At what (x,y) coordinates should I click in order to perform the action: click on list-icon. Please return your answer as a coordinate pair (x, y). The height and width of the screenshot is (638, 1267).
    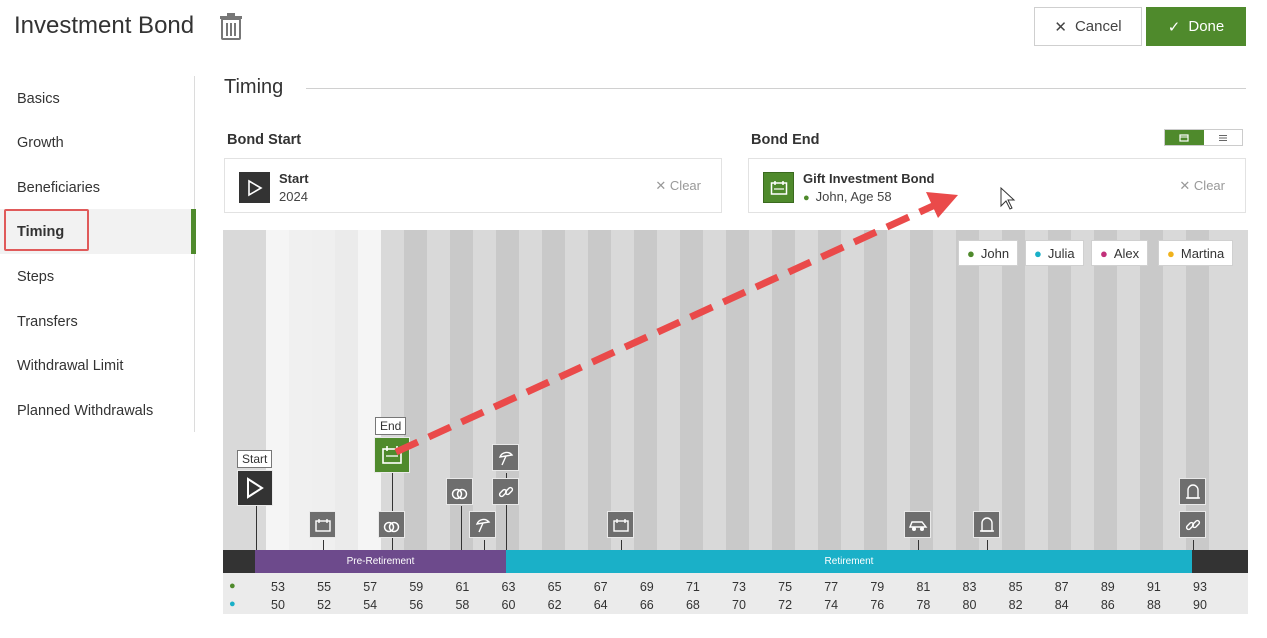
    Looking at the image, I should click on (1222, 137).